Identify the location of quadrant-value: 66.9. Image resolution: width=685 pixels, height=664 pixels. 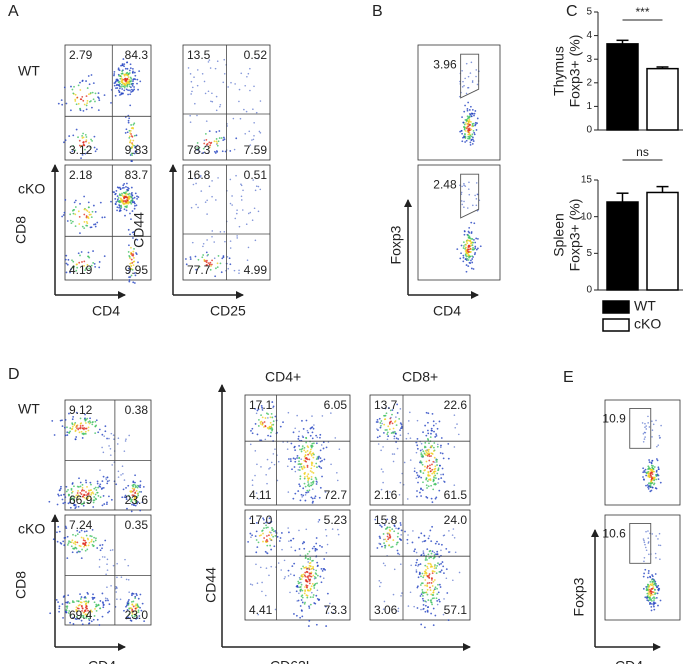
(81, 500).